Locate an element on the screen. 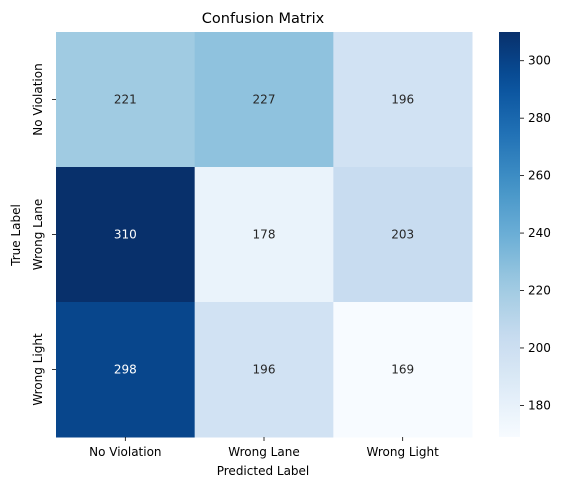 This screenshot has width=567, height=490. cell-value-label: 221 is located at coordinates (125, 100).